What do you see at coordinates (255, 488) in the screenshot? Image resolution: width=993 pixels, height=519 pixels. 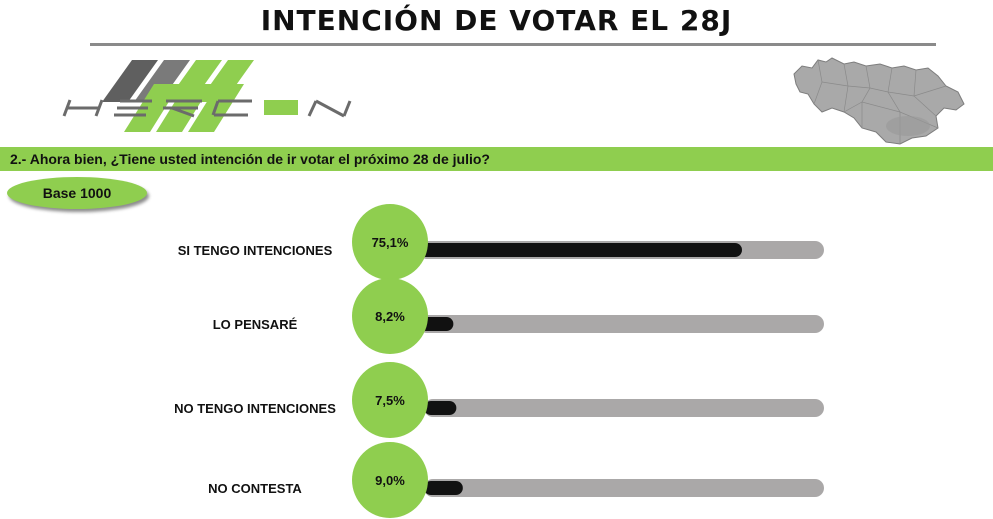 I see `category-label: NO CONTESTA` at bounding box center [255, 488].